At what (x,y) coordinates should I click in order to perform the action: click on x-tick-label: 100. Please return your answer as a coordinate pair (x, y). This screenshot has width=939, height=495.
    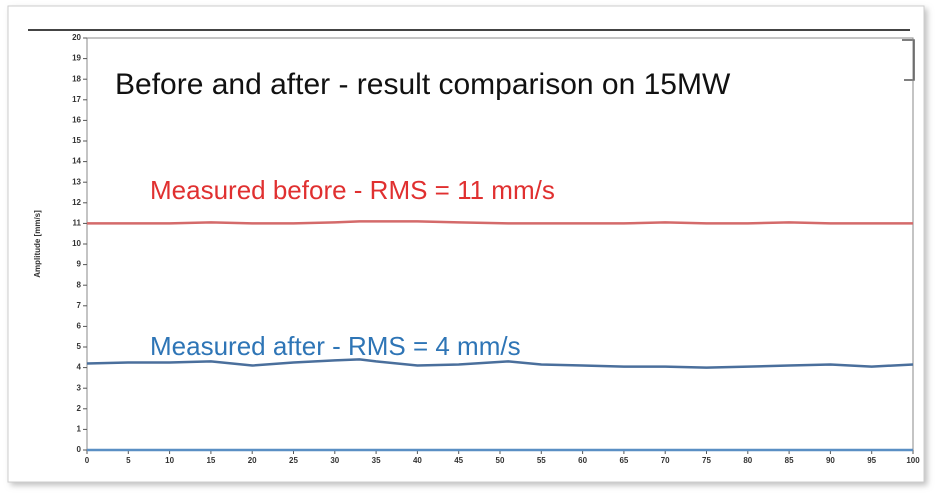
    Looking at the image, I should click on (913, 460).